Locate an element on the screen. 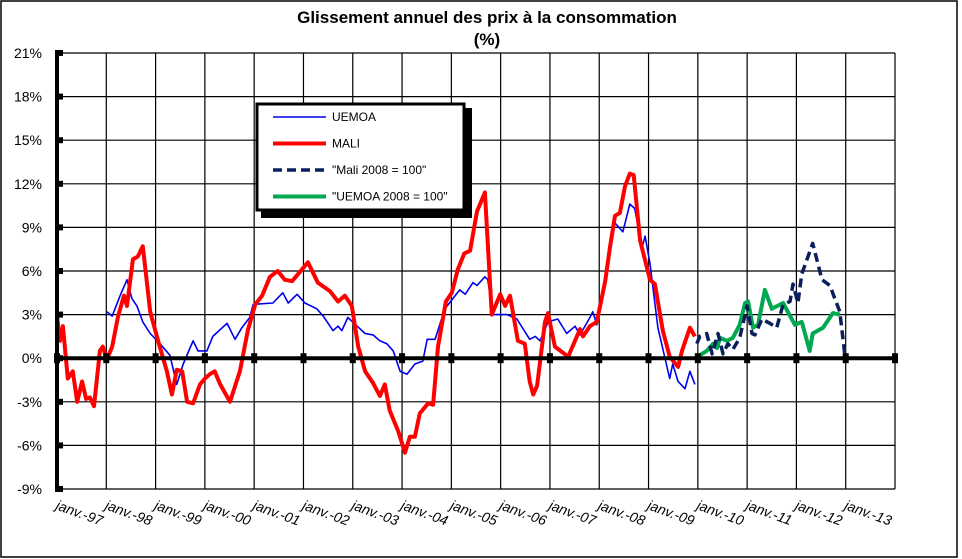 This screenshot has width=962, height=559. y-tick-label: 15% is located at coordinates (28, 140).